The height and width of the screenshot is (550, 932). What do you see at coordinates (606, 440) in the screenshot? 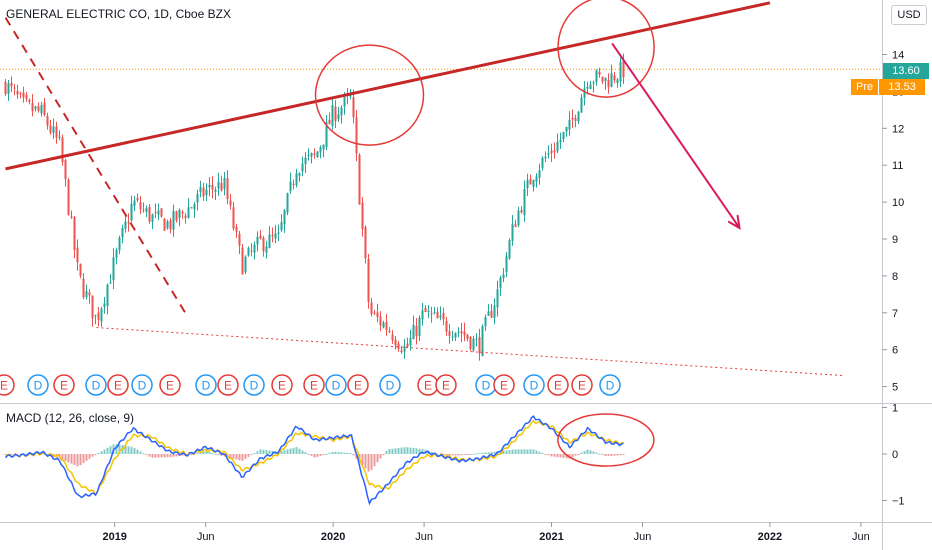
I see `macd-highlight-circle` at bounding box center [606, 440].